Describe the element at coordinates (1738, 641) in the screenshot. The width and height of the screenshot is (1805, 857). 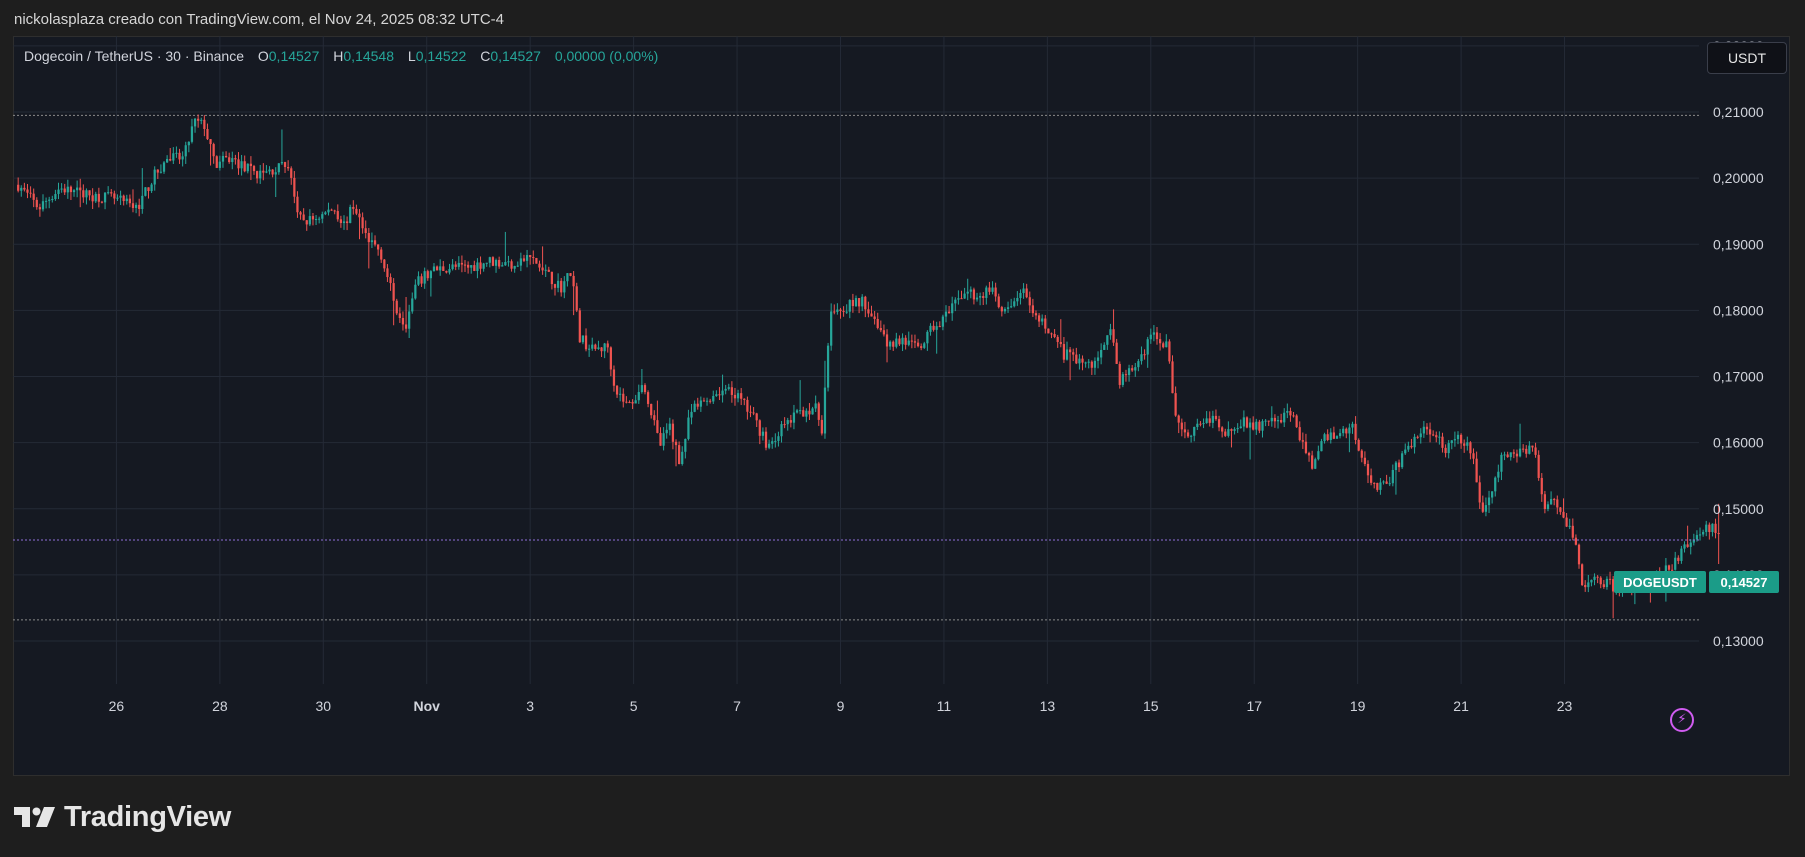
I see `y-tick-label: 0,13000` at that location.